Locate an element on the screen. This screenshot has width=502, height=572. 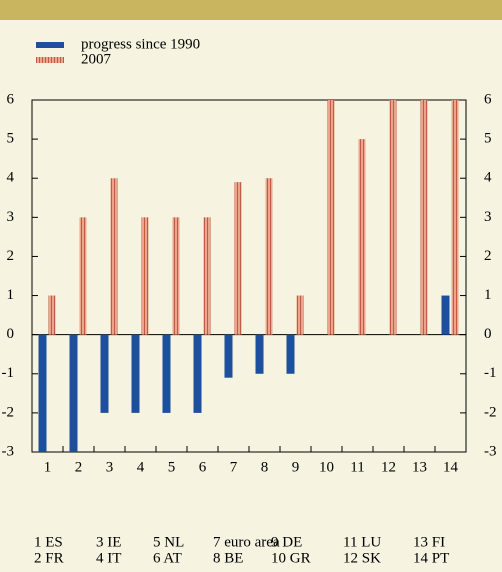
x-tick-label: 2 is located at coordinates (79, 467).